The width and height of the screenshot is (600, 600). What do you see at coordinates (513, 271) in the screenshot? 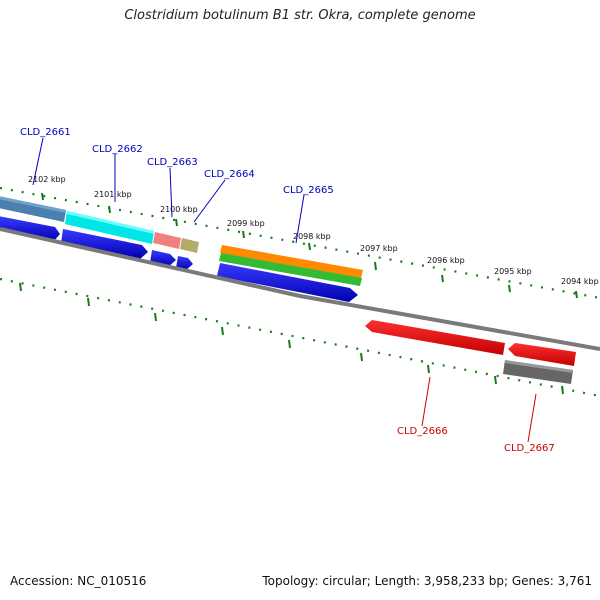
I see `scale-label: 2095 kbp` at bounding box center [513, 271].